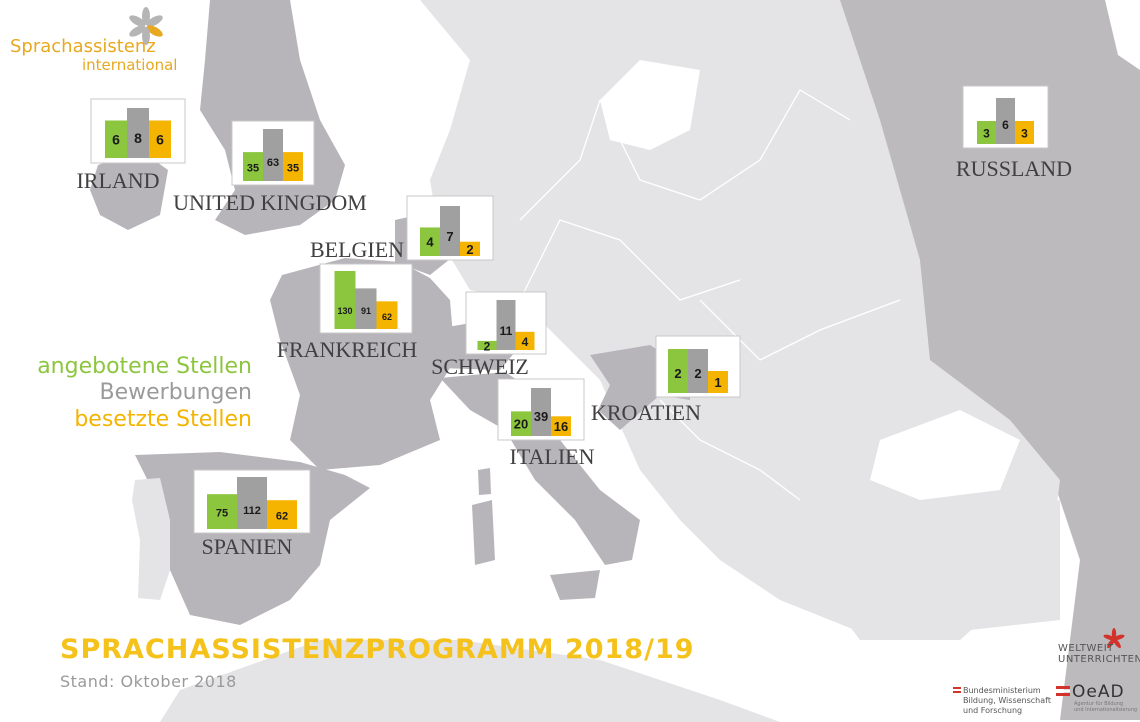 This screenshot has width=1140, height=722. I want to click on country-label: IRLAND, so click(117, 180).